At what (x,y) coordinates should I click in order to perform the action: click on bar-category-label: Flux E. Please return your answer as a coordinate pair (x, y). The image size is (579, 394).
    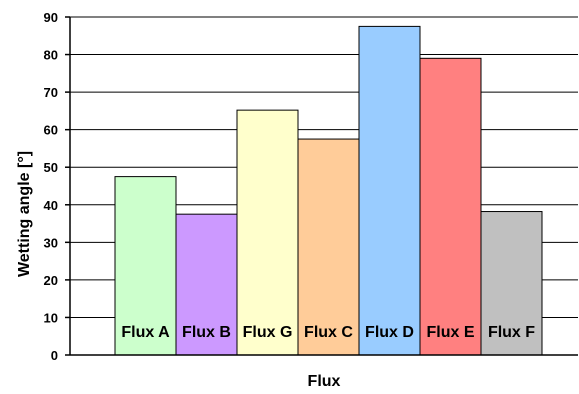
    Looking at the image, I should click on (450, 332).